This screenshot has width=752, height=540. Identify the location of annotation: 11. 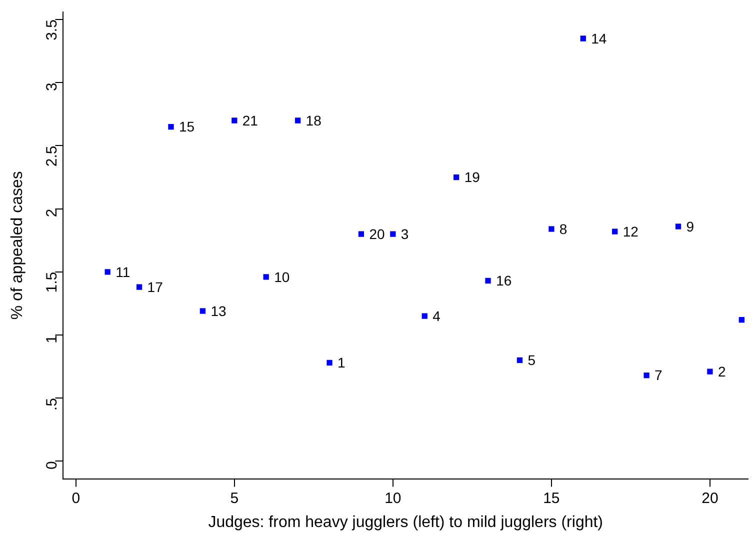
(123, 272).